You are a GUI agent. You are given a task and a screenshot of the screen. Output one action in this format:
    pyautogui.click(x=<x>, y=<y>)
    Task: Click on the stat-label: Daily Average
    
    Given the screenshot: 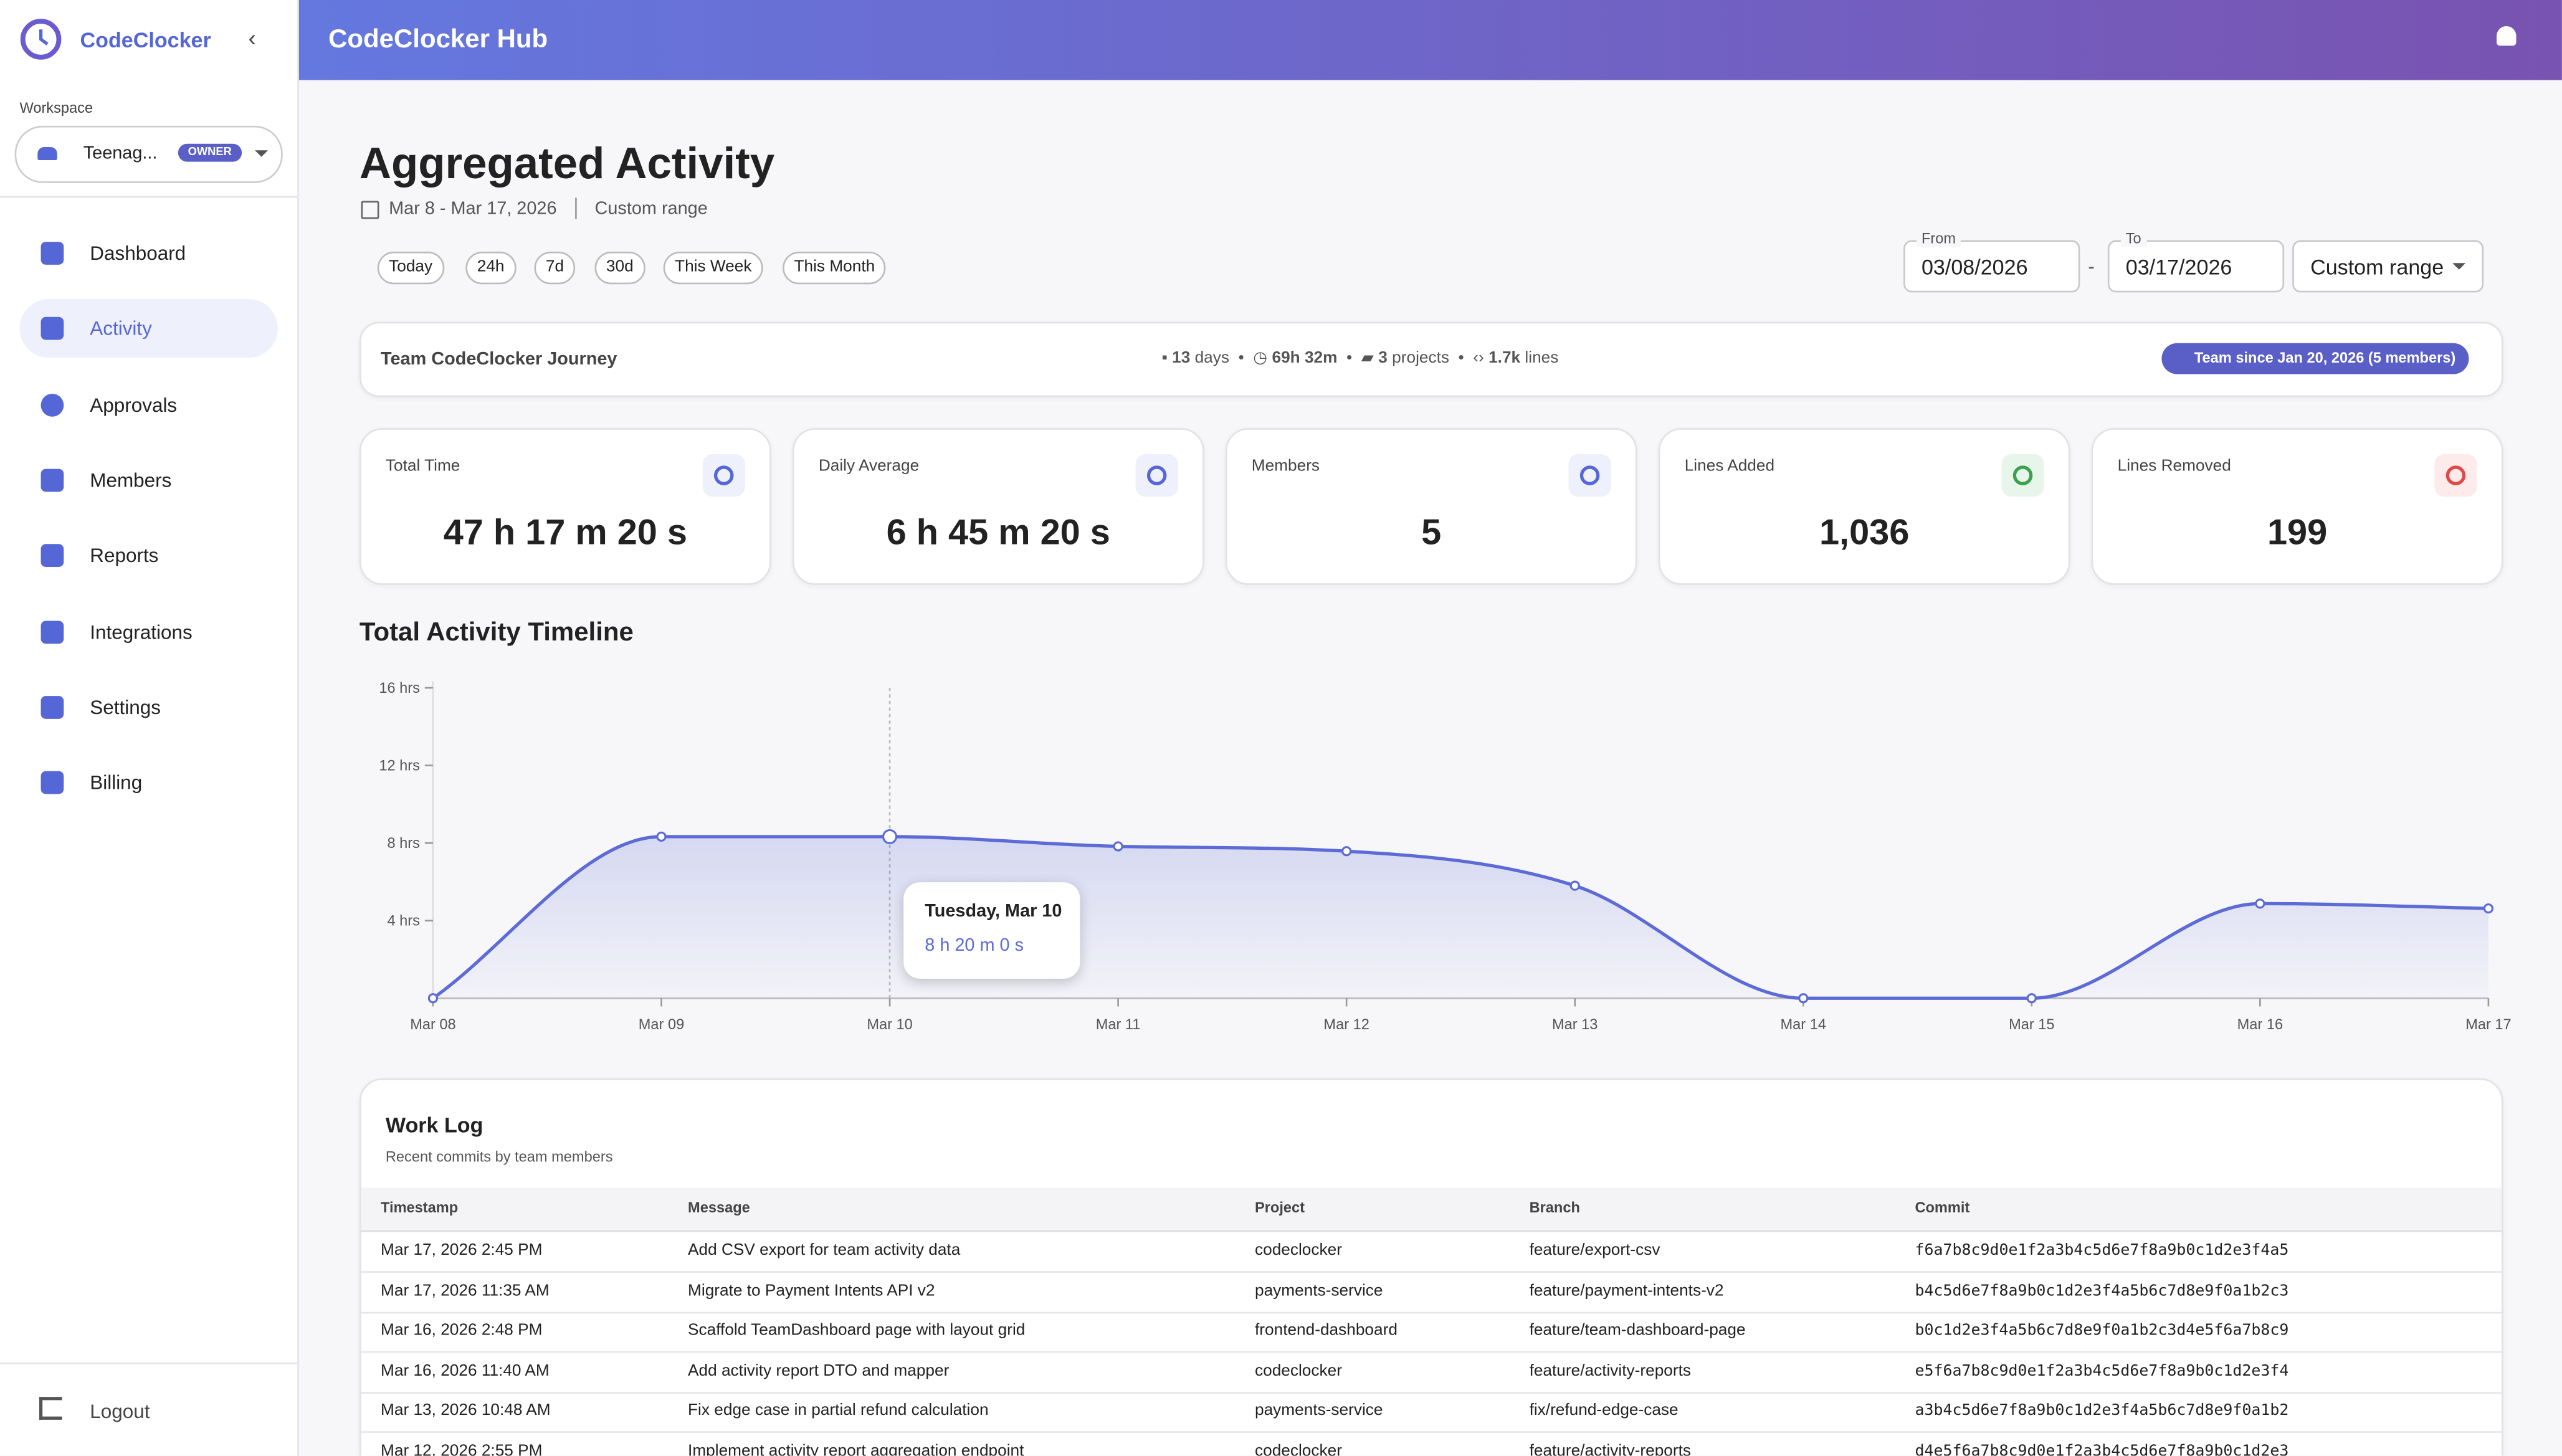 What is the action you would take?
    pyautogui.click(x=869, y=466)
    